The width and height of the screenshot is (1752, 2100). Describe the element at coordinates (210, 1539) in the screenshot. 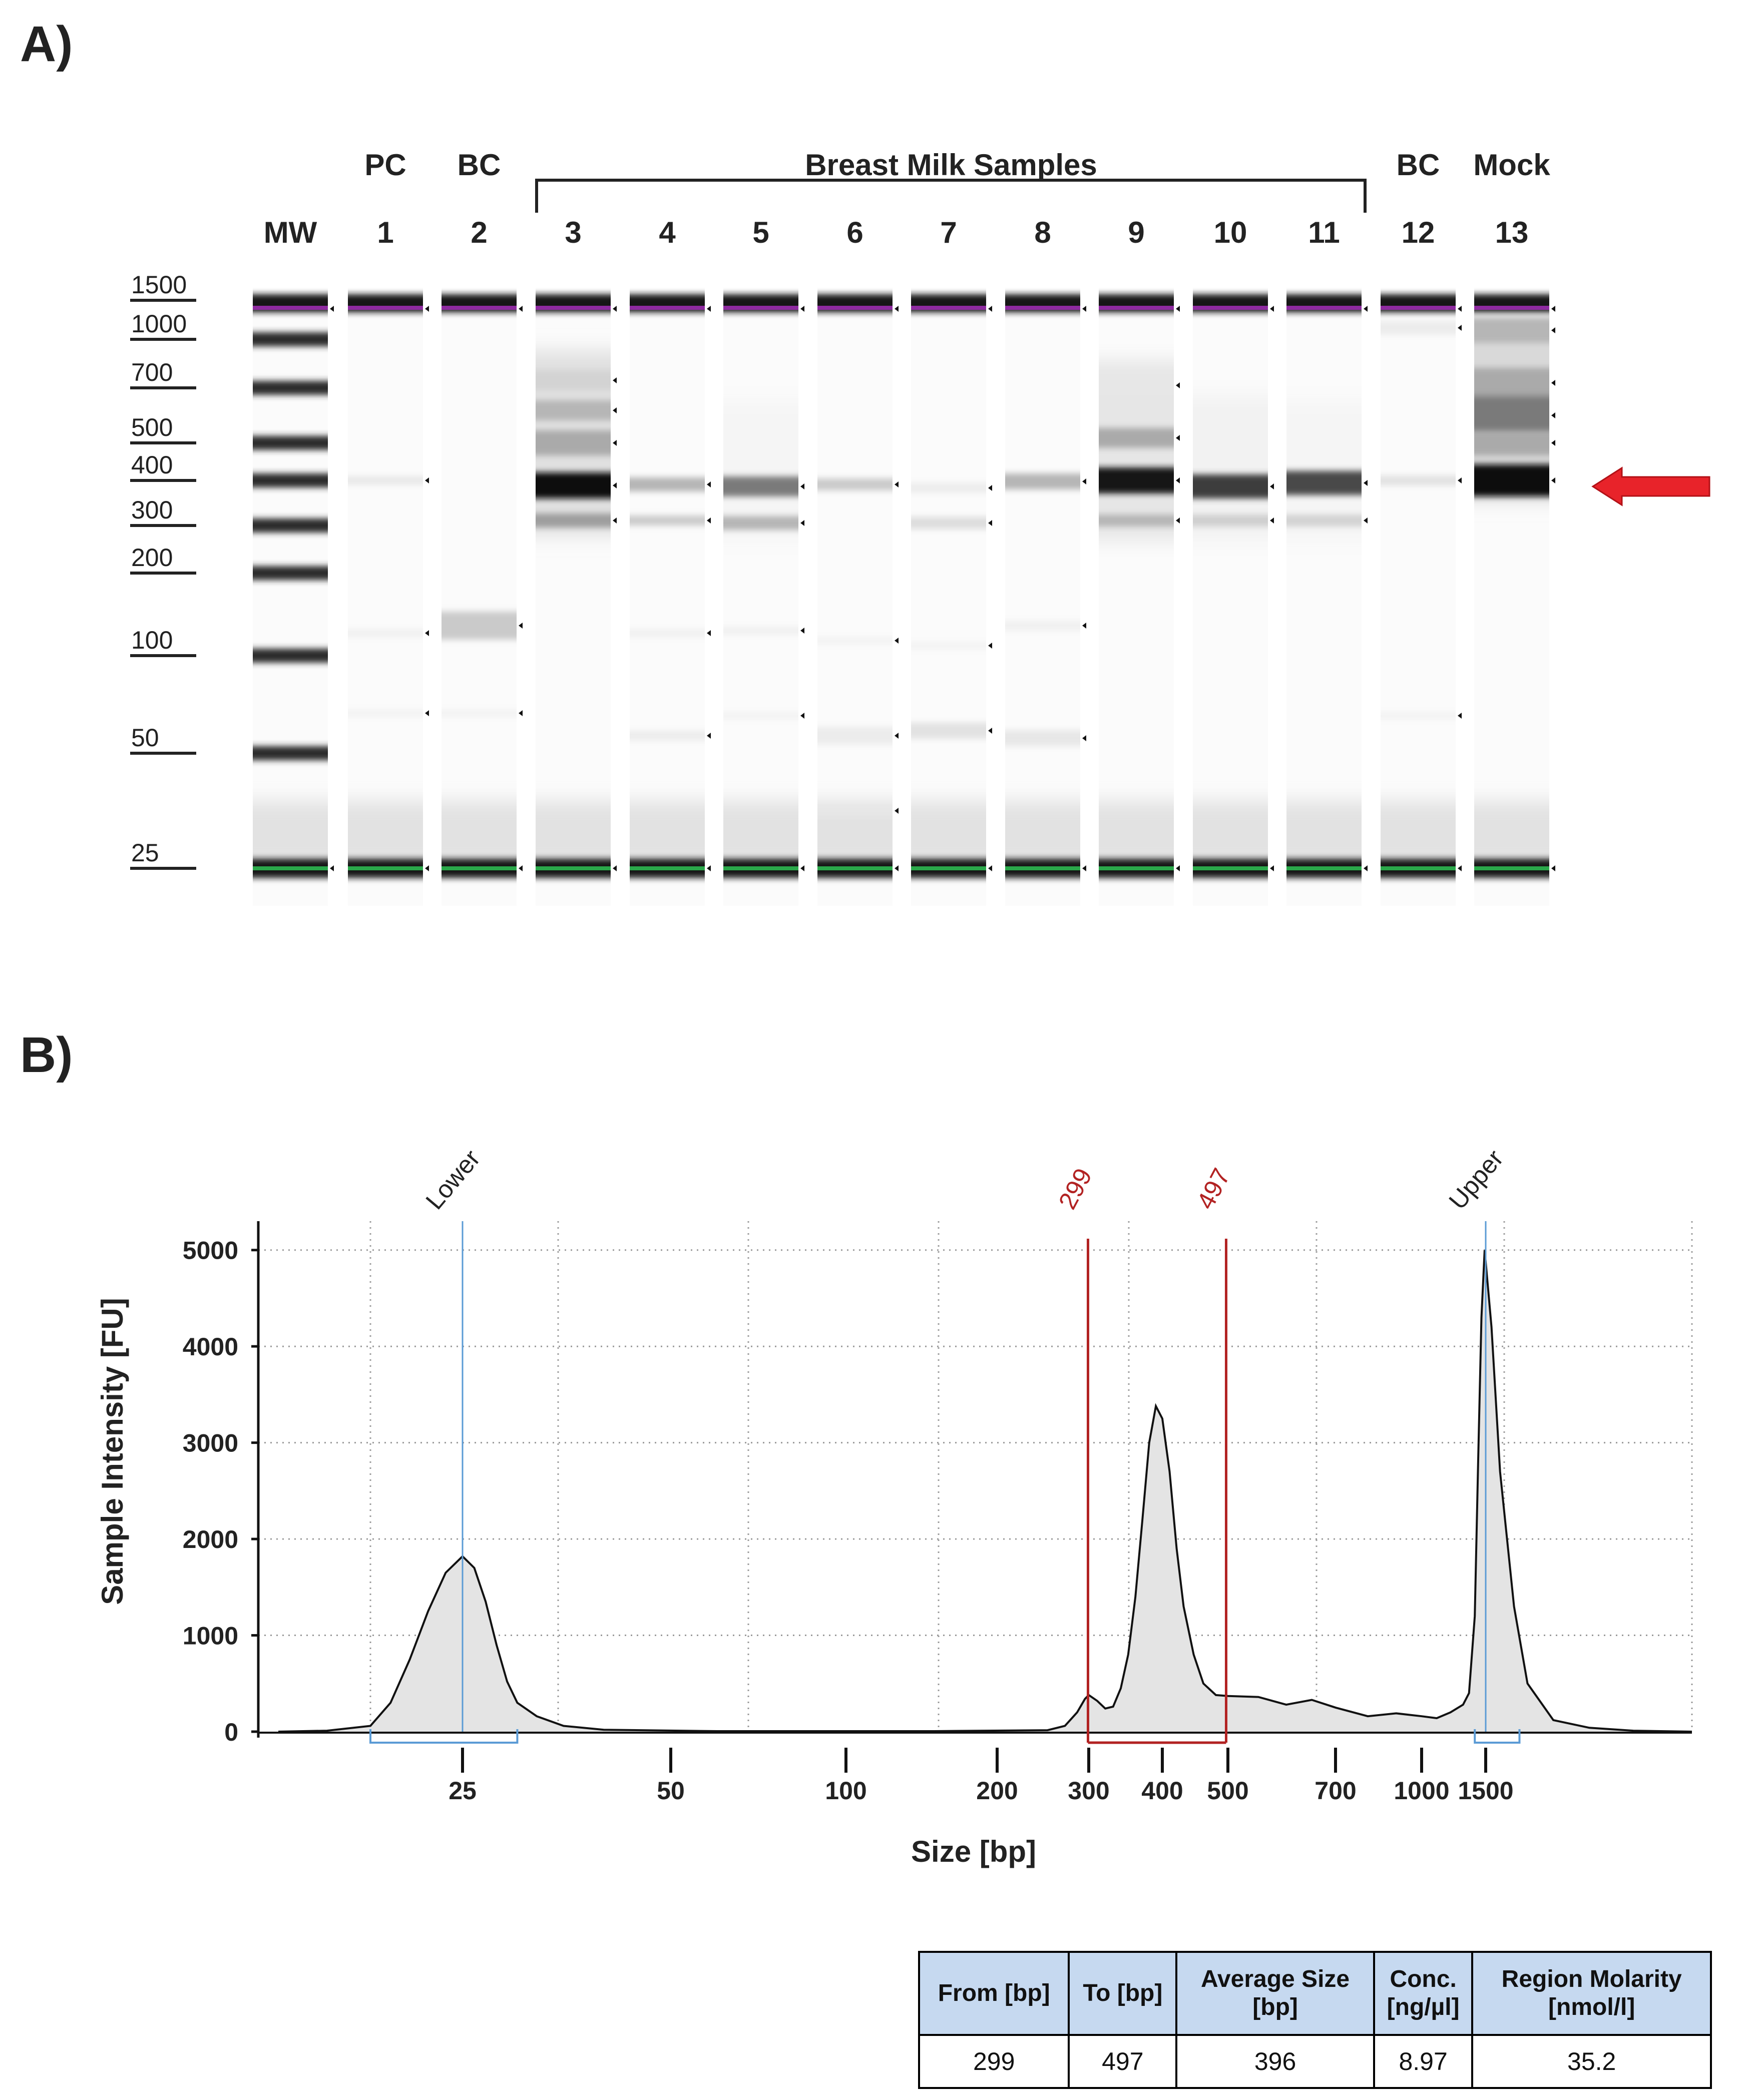

I see `y-tick-label: 2000` at that location.